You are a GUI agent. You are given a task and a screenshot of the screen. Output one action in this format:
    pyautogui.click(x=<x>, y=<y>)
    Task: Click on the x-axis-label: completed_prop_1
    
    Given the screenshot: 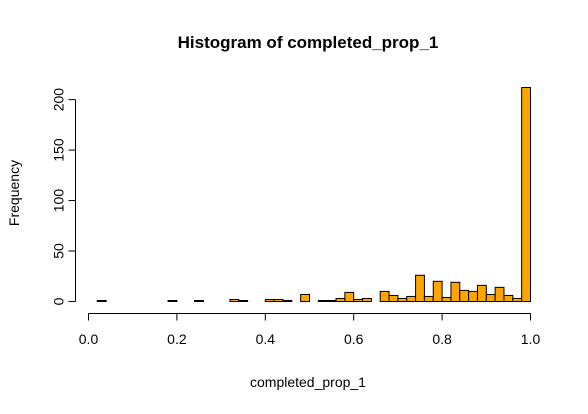 What is the action you would take?
    pyautogui.click(x=308, y=382)
    